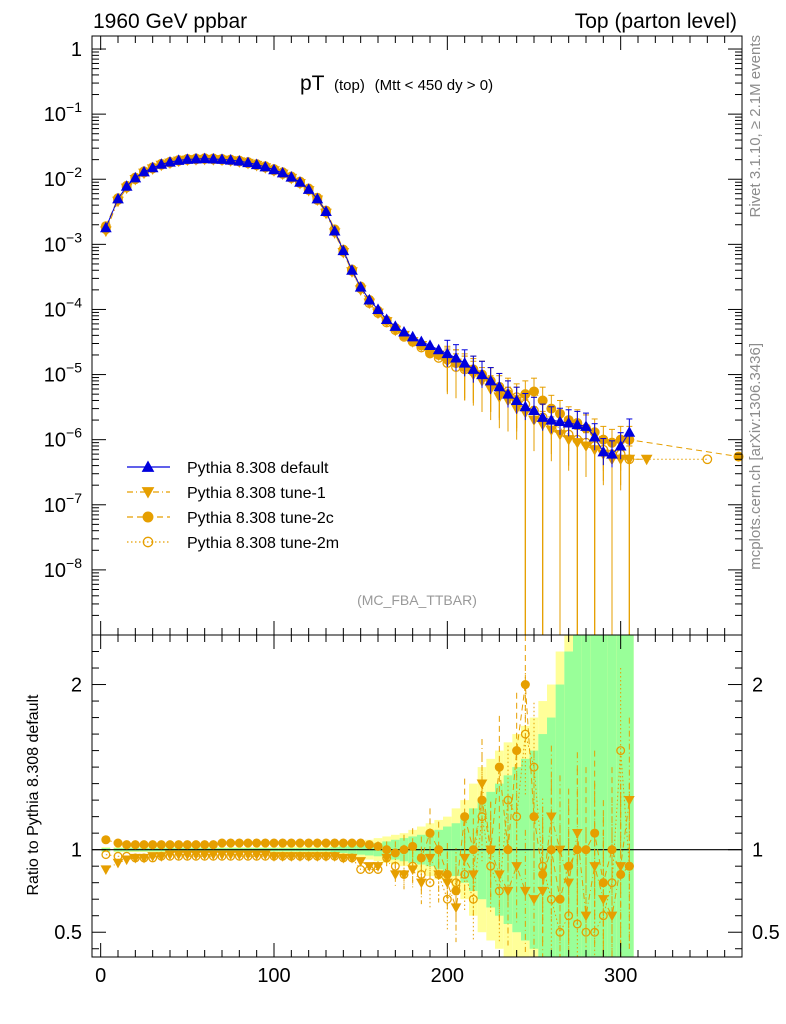  I want to click on ratio-y-tick-label-left: 1, so click(76, 851).